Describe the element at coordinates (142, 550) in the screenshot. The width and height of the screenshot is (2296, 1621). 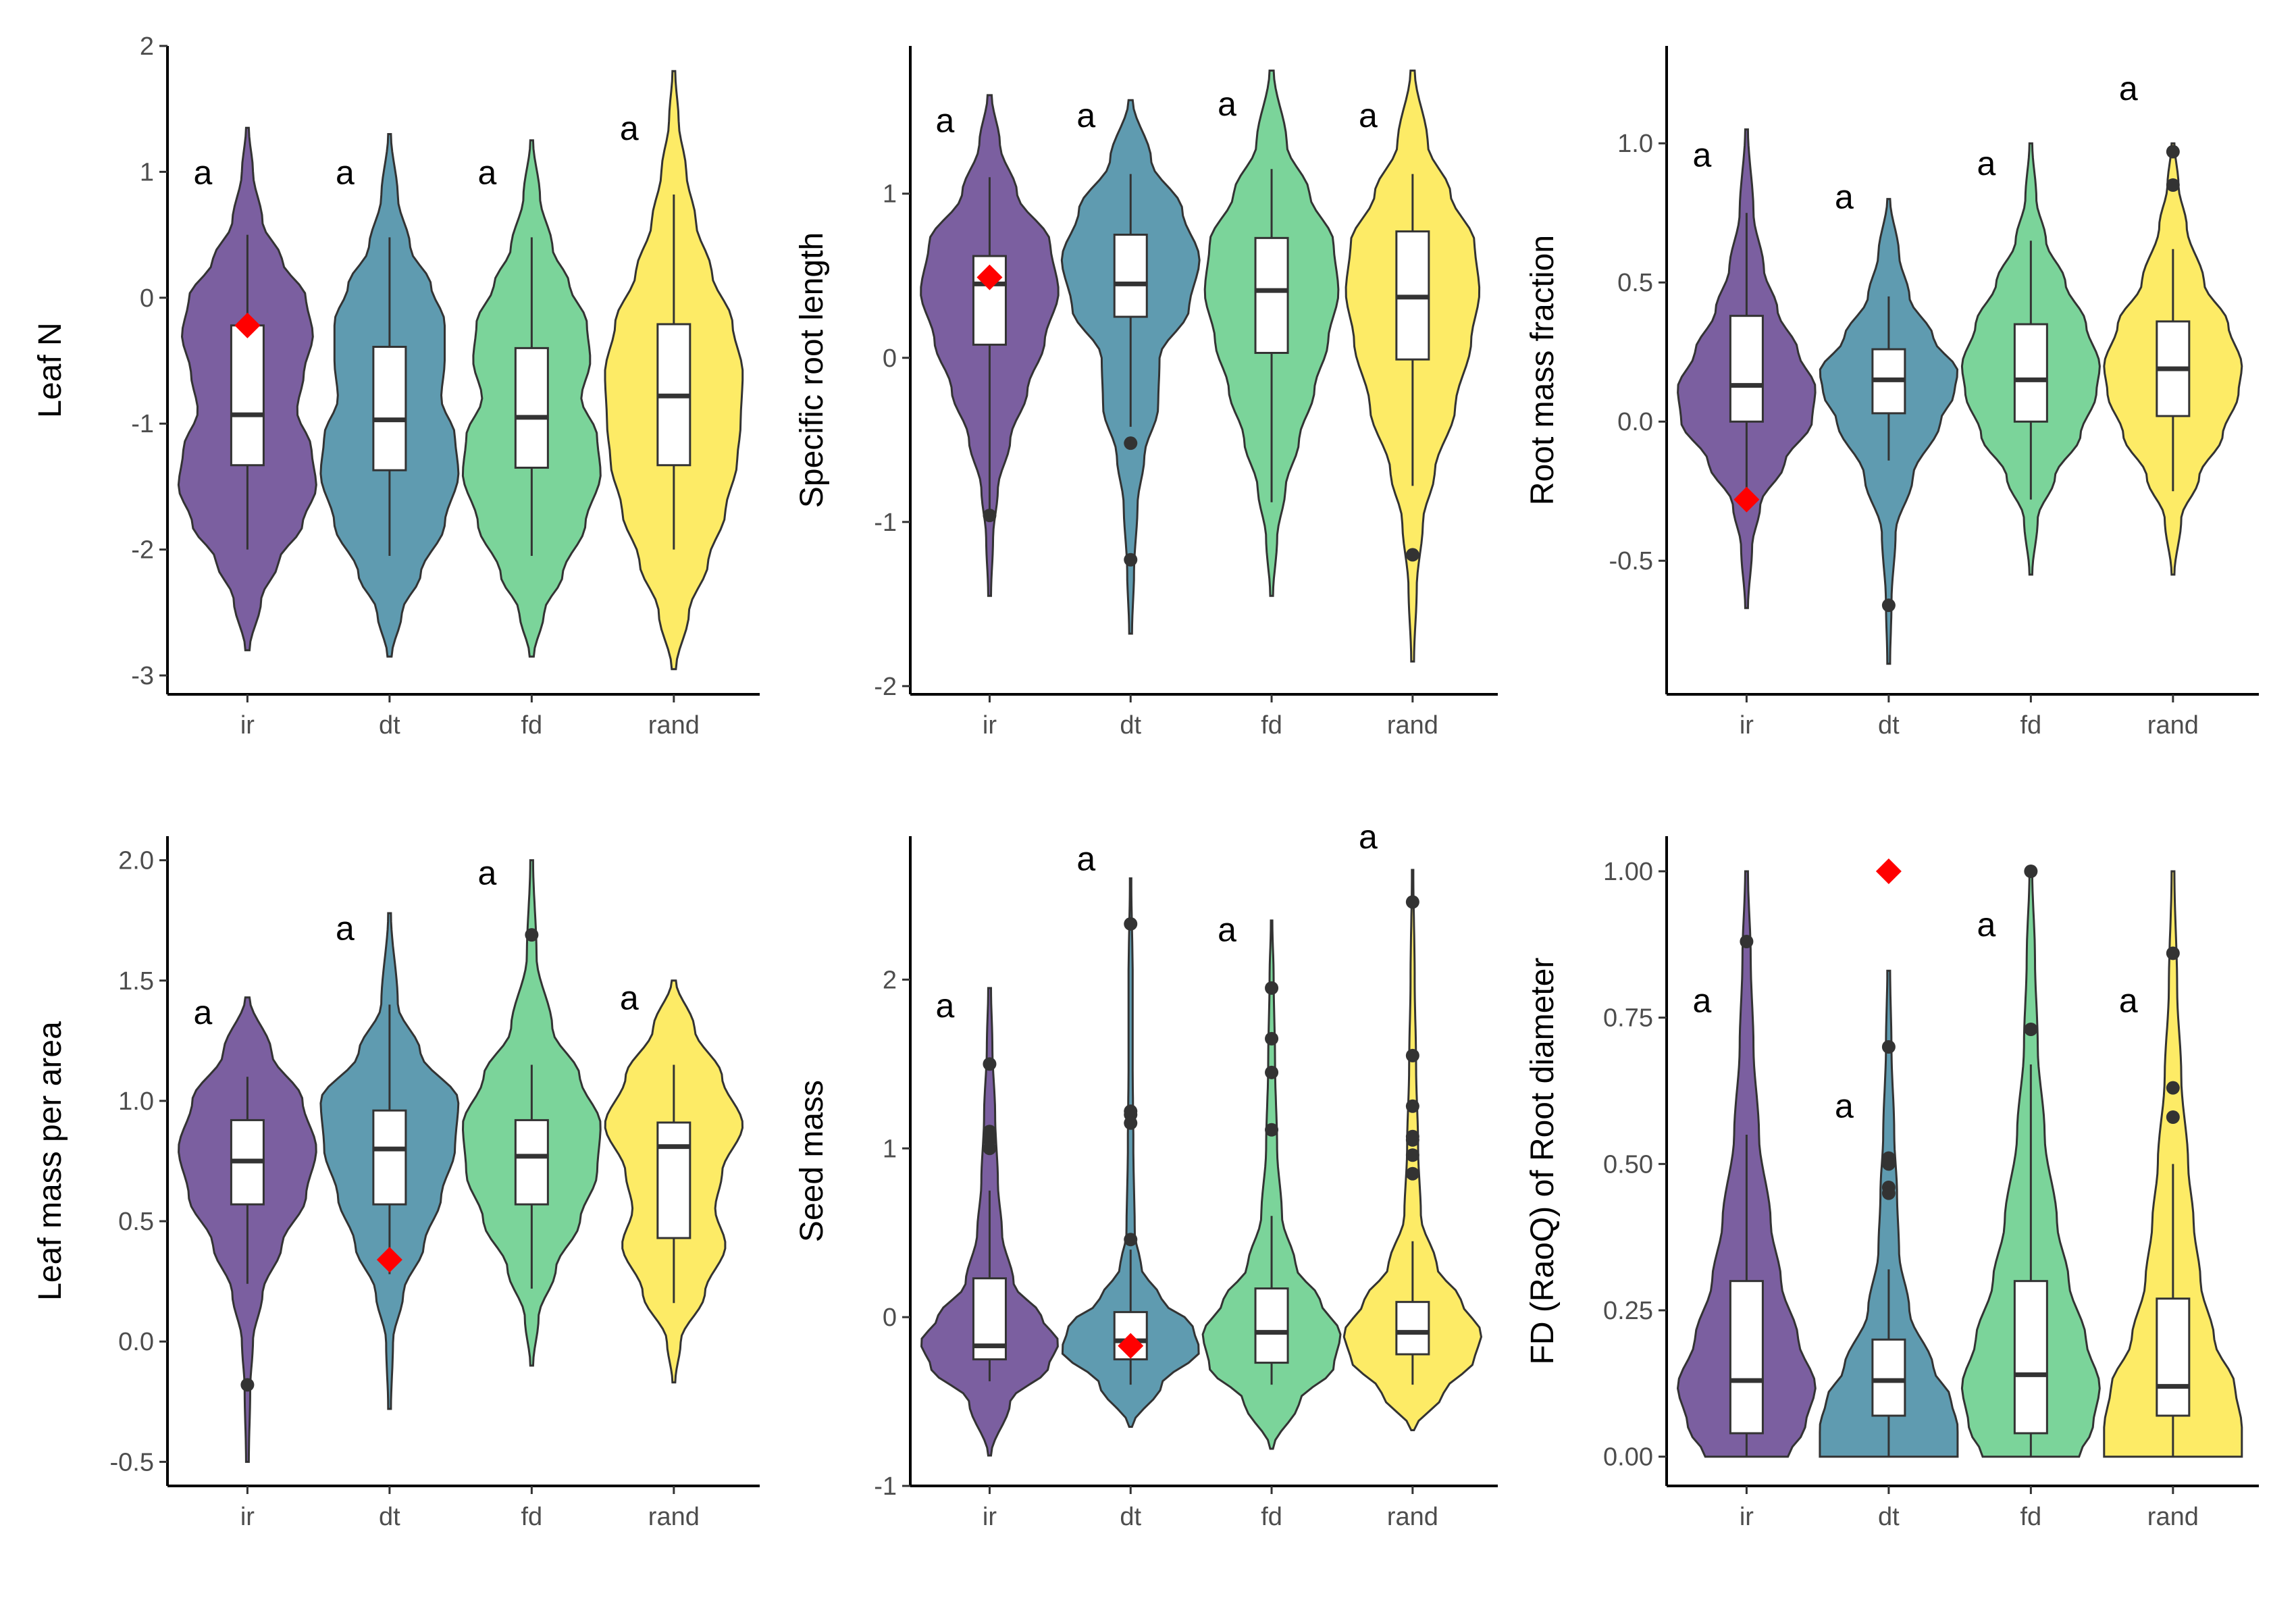
I see `y-tick-label: -2` at that location.